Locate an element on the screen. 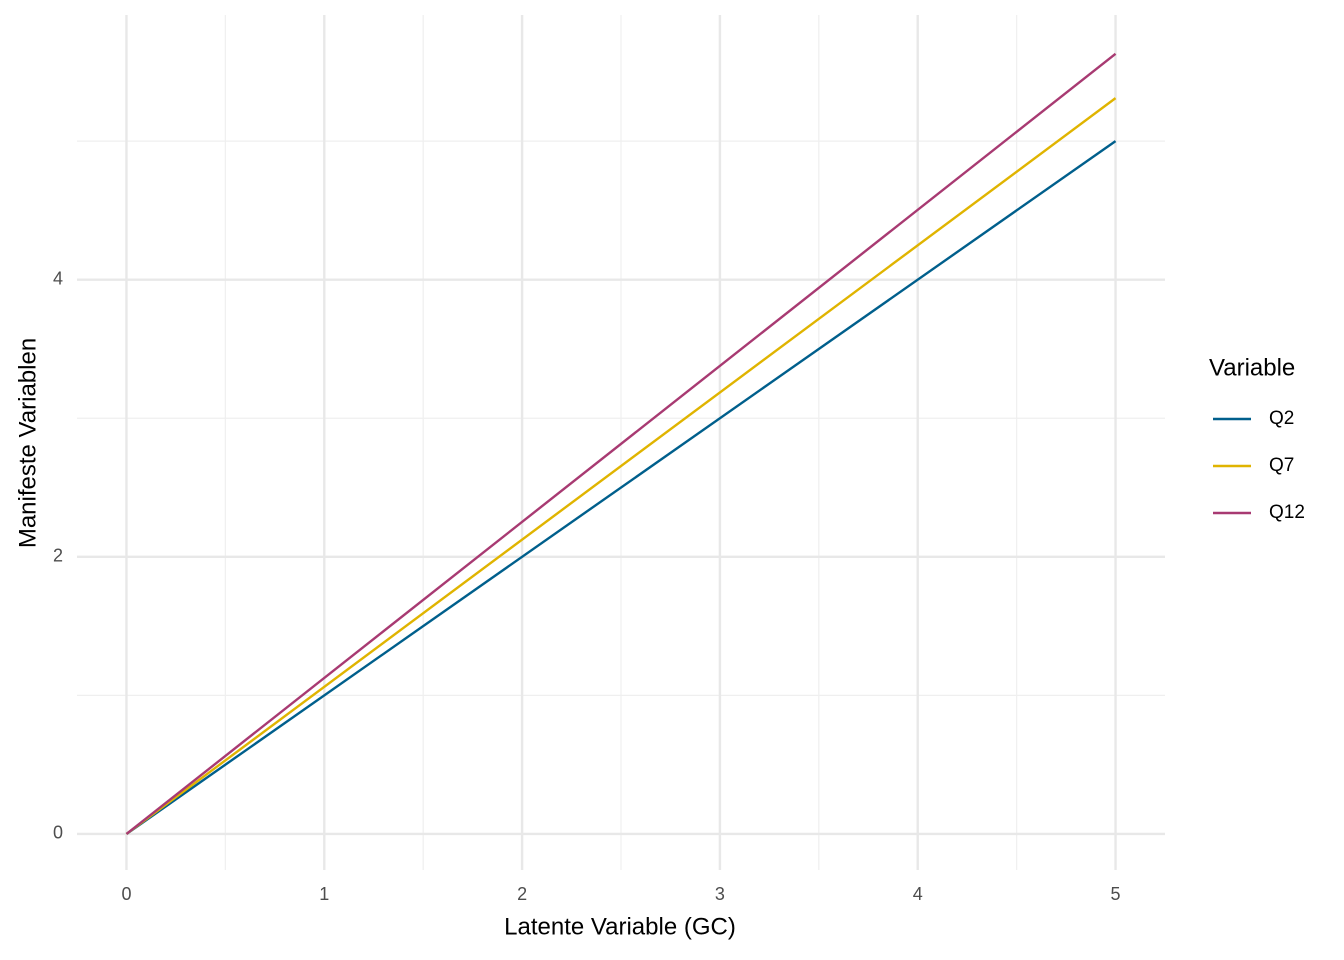 The image size is (1344, 960). legend-label: Q12 is located at coordinates (1287, 512).